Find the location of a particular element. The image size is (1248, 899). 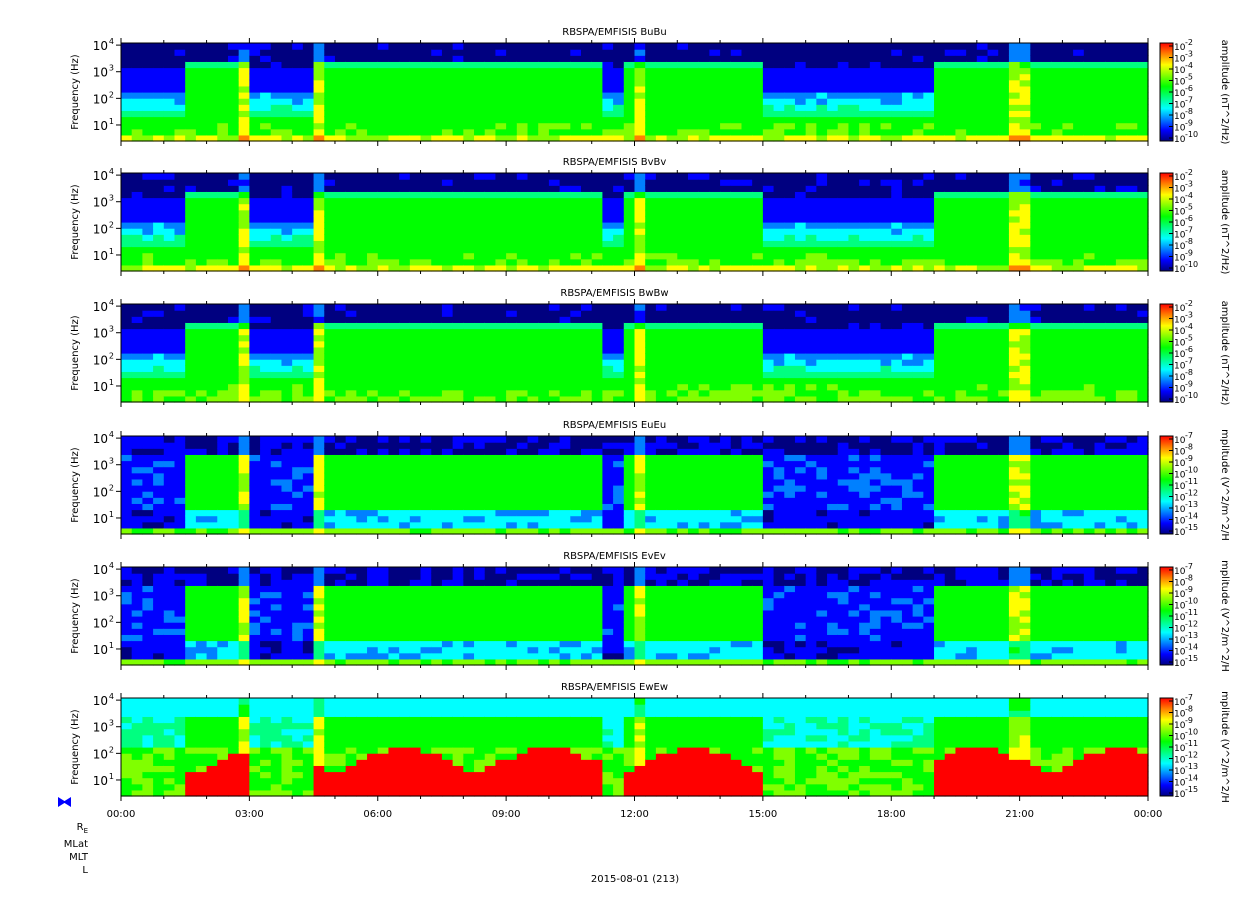

colorbar-tick-base: 10 is located at coordinates (1180, 94).